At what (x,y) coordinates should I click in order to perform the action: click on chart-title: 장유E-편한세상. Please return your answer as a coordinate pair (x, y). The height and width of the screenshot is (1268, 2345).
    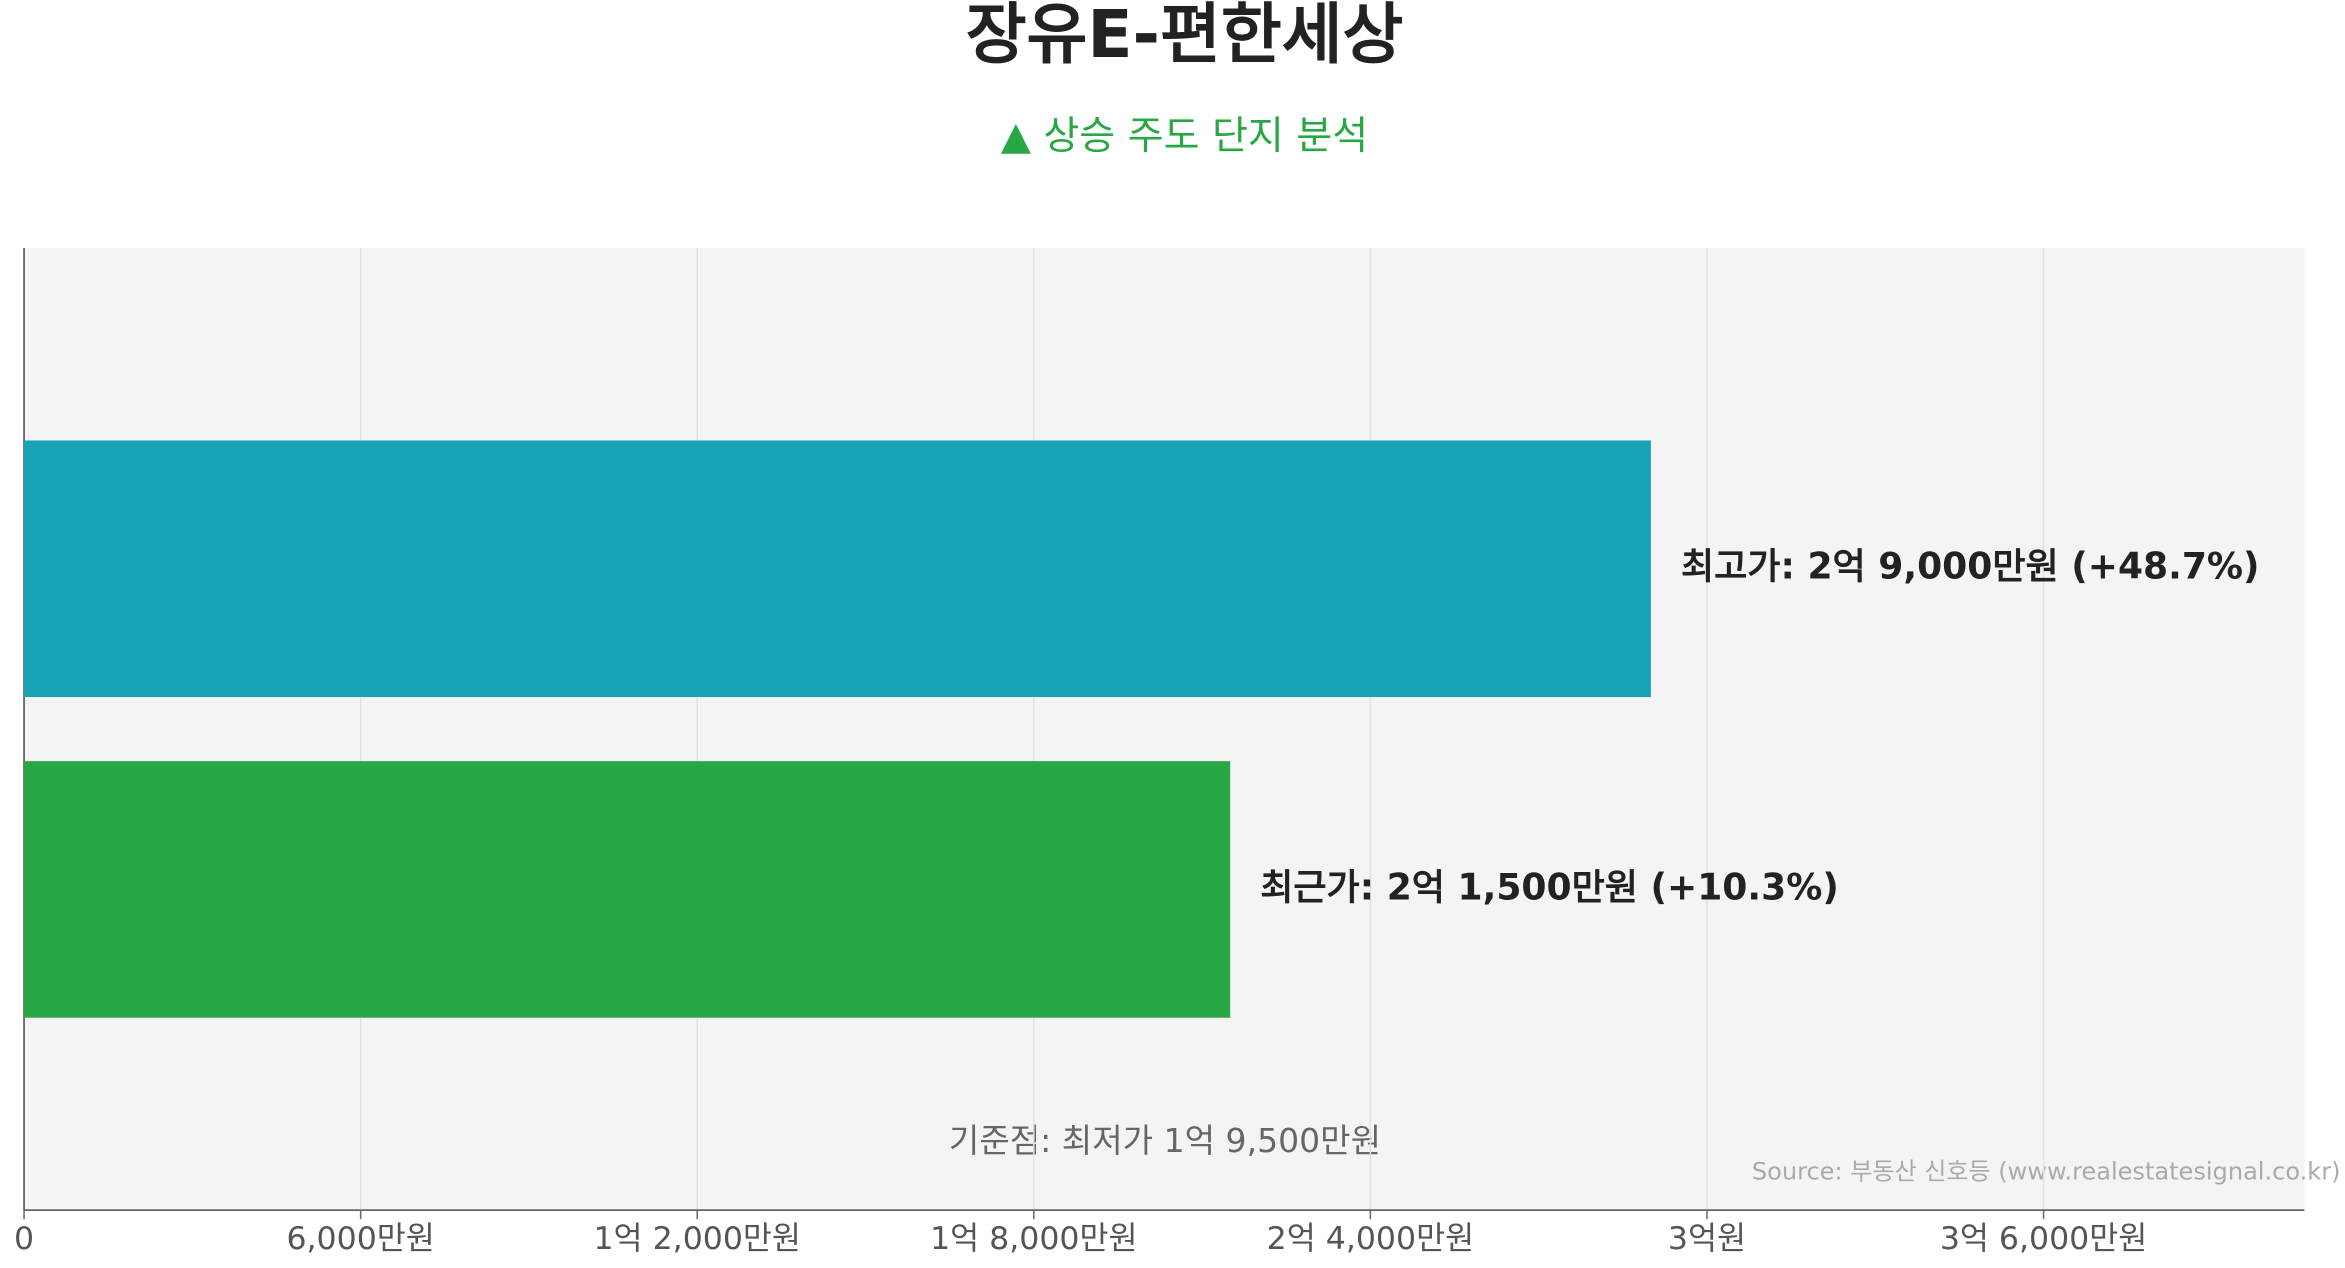
    Looking at the image, I should click on (1185, 36).